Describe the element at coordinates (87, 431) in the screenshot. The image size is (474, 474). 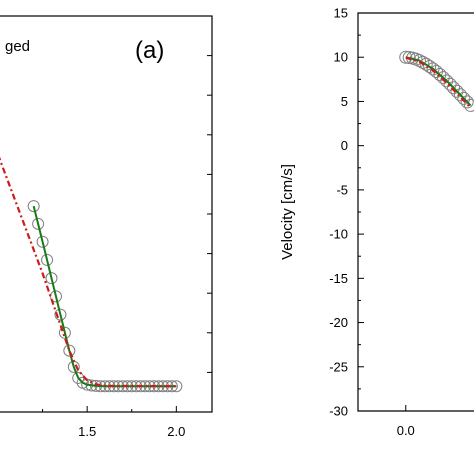
I see `panel-a-xtick-label: 1.5` at that location.